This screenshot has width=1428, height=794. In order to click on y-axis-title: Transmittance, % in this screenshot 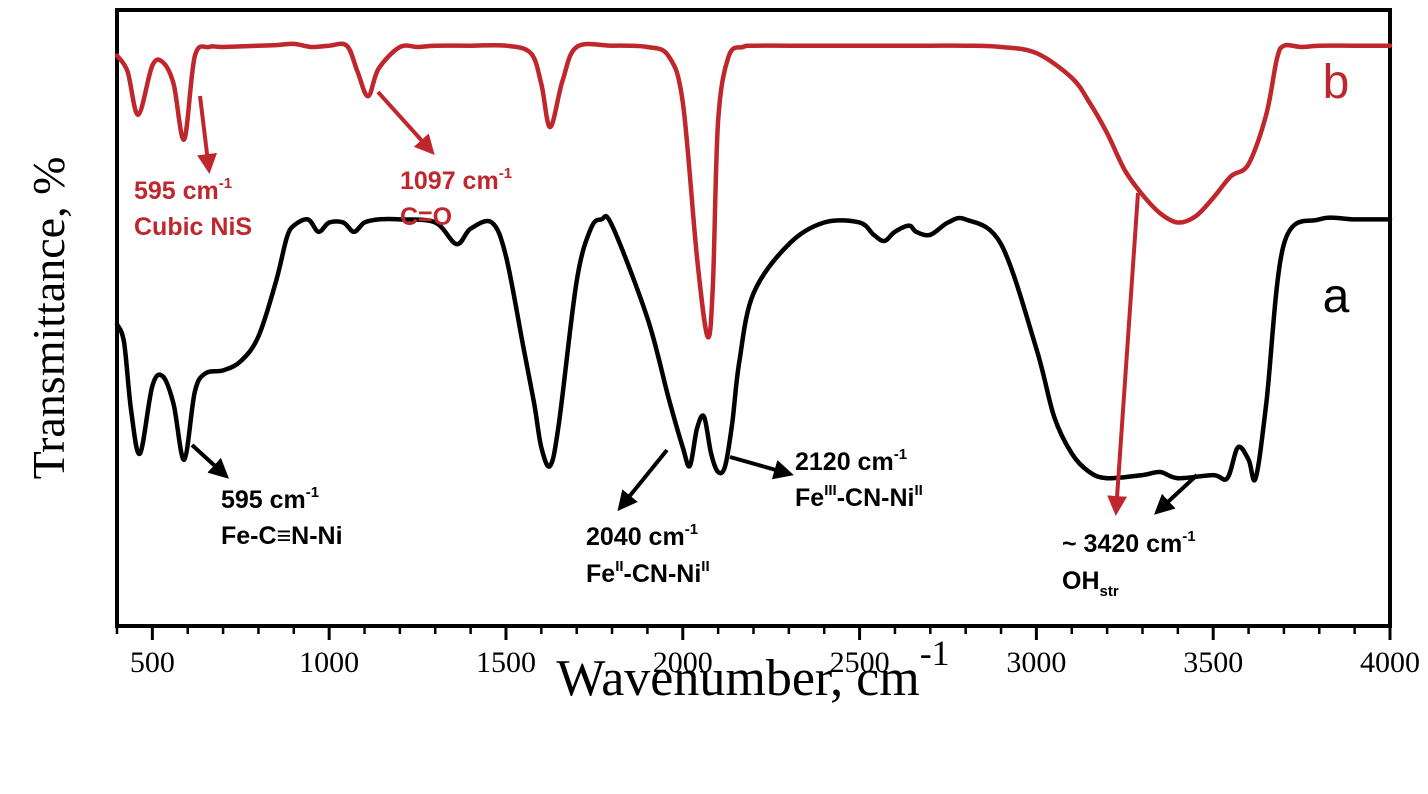, I will do `click(48, 318)`.